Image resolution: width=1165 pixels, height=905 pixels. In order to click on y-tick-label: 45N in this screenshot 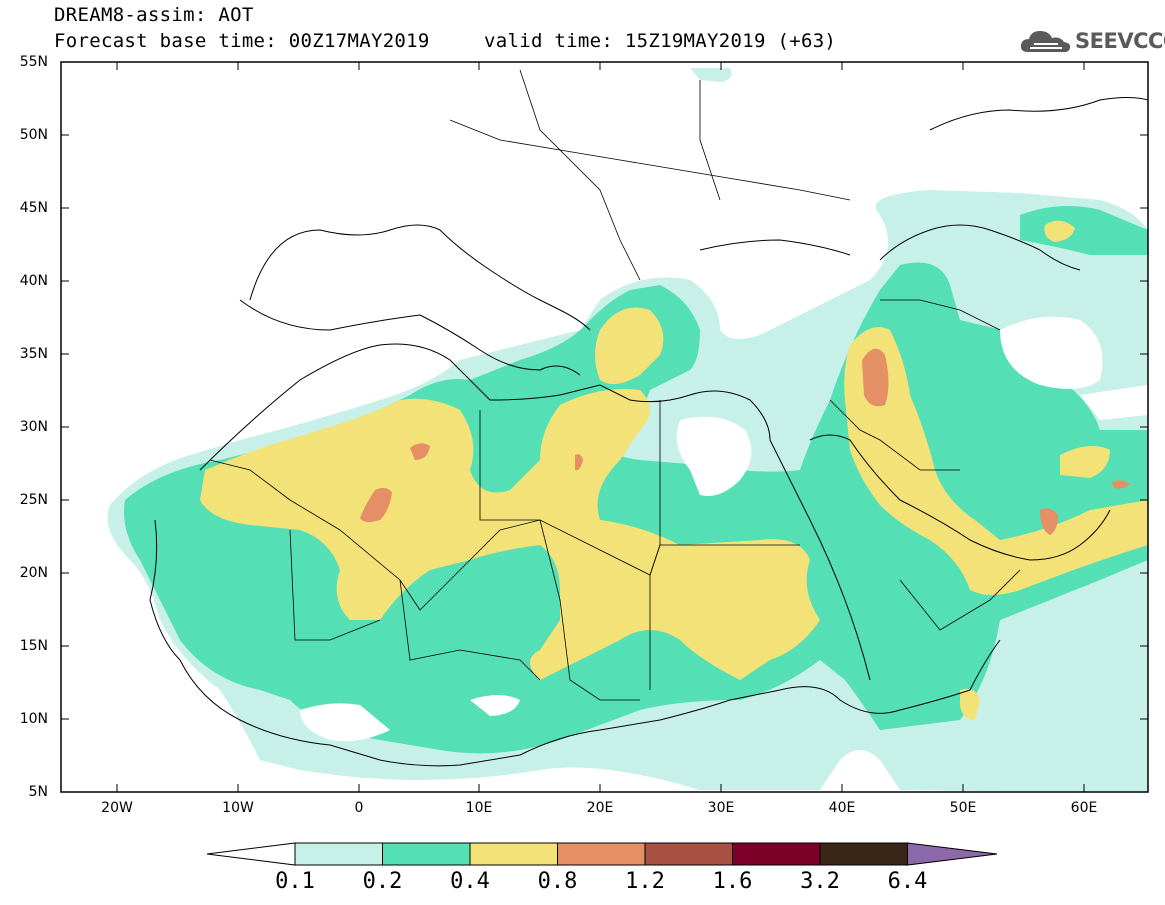, I will do `click(33, 208)`.